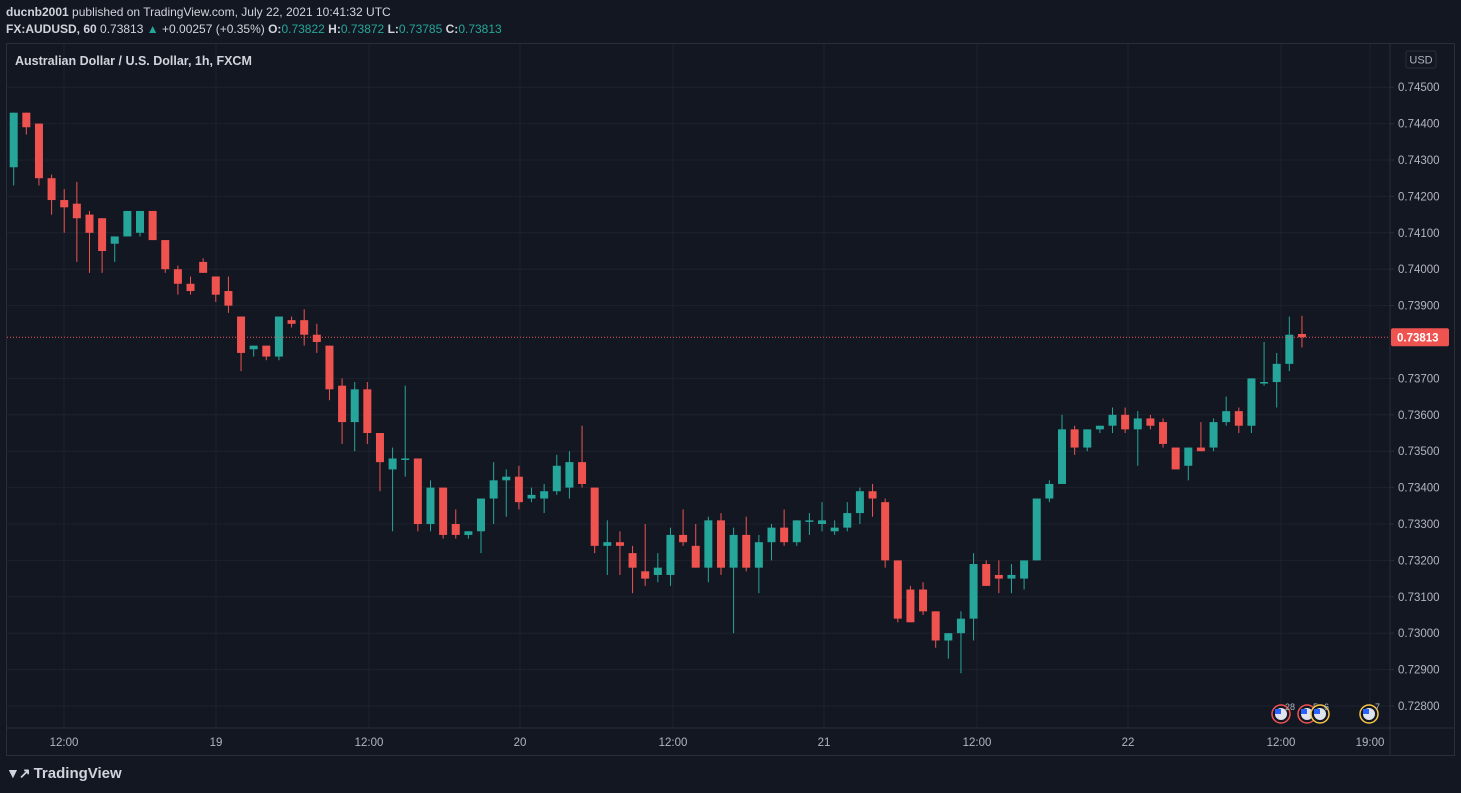 Image resolution: width=1461 pixels, height=793 pixels. I want to click on event-marker: 7, so click(1369, 713).